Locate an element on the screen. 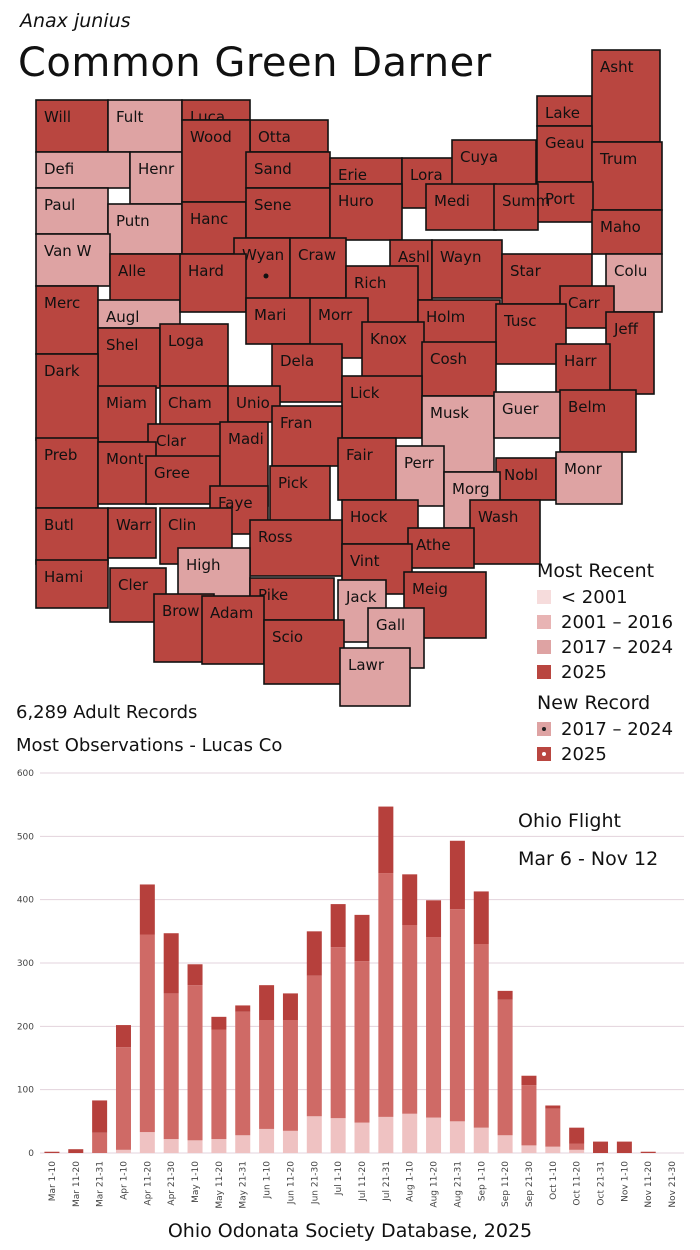  county-cler: Cler is located at coordinates (138, 595).